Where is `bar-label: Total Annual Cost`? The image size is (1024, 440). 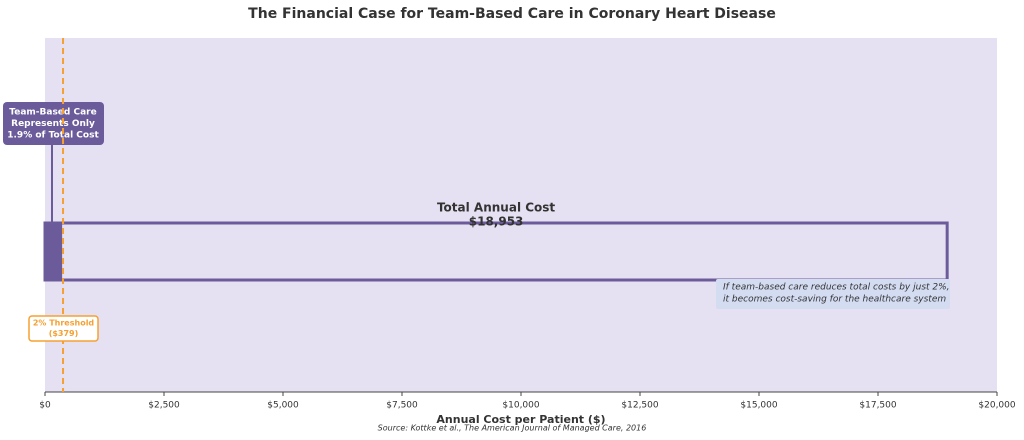
bar-label: Total Annual Cost is located at coordinates (496, 208).